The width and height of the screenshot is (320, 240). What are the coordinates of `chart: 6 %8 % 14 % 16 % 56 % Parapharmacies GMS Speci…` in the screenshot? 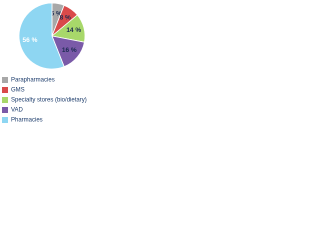 It's located at (44, 63).